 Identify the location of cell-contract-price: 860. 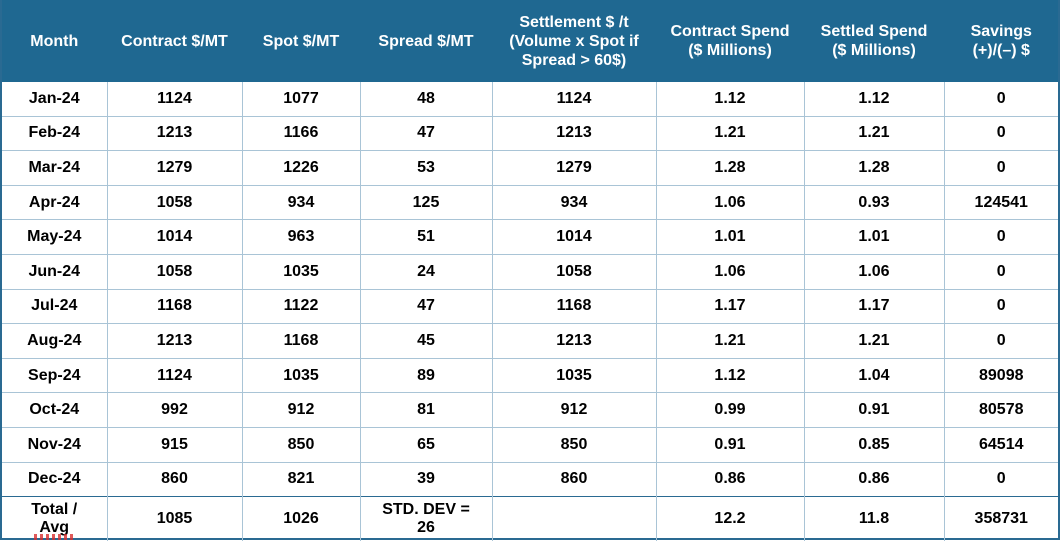
(174, 479).